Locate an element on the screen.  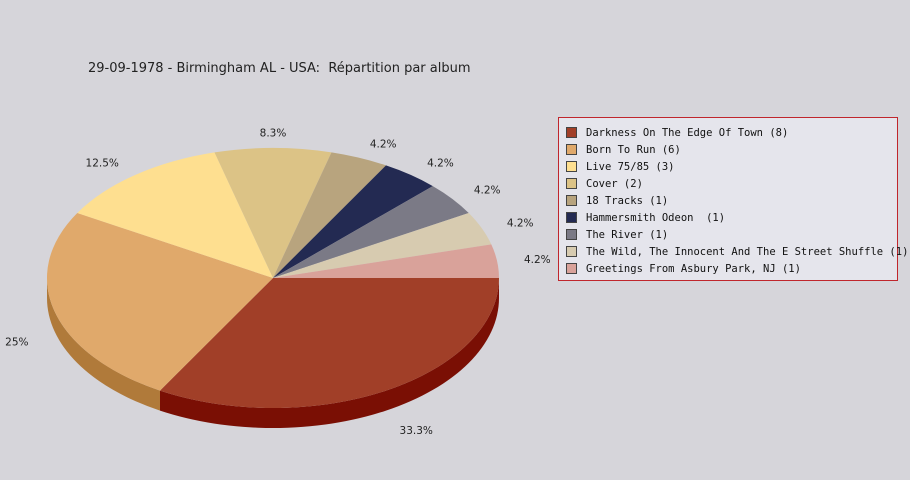
pie-percent-label-6: 4.2% is located at coordinates (487, 190).